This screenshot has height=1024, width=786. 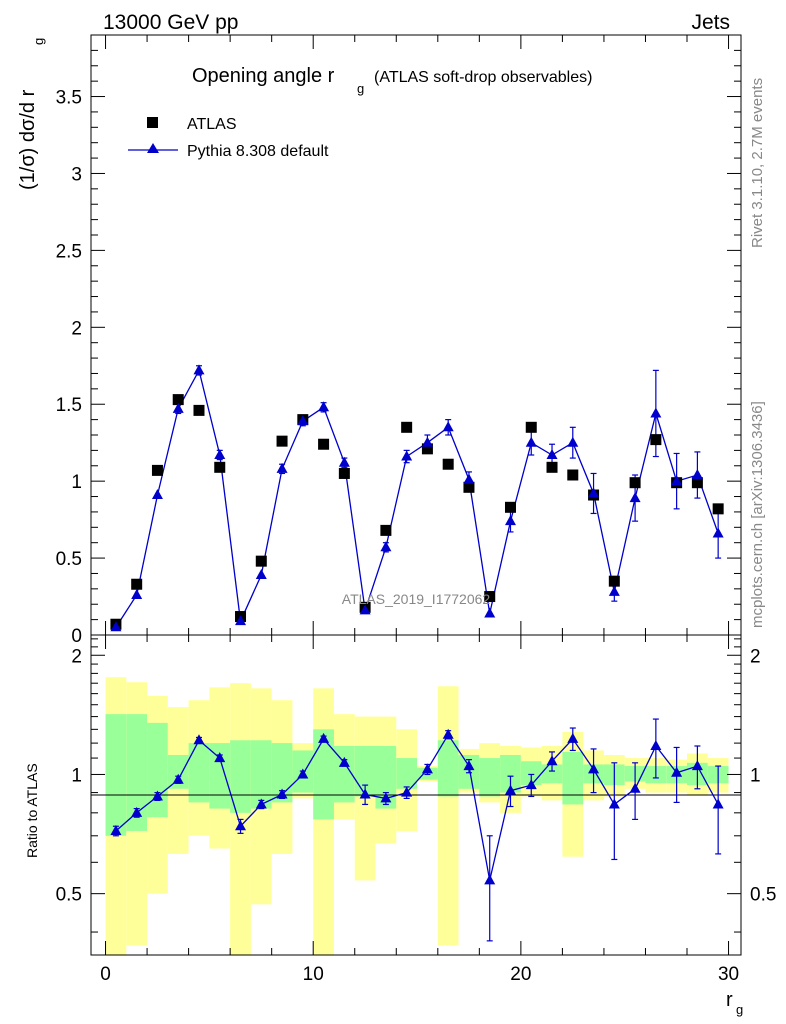 What do you see at coordinates (170, 22) in the screenshot?
I see `header-left: 13000 GeV pp` at bounding box center [170, 22].